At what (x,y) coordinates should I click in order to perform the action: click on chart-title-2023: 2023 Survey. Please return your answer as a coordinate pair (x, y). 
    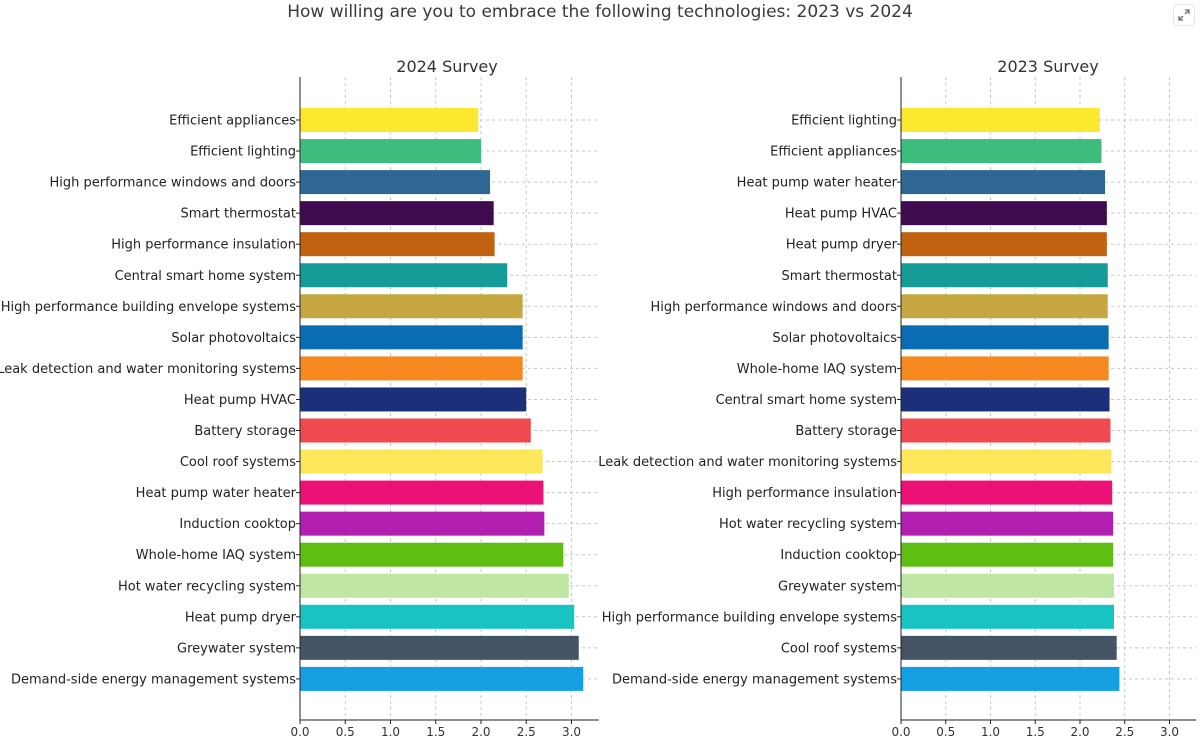
    Looking at the image, I should click on (1047, 66).